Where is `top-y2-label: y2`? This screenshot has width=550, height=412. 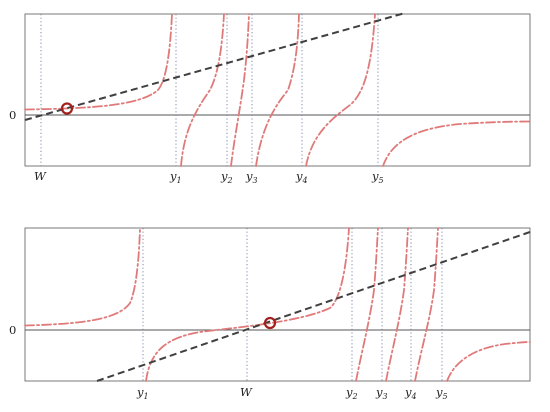
top-y2-label: y2 is located at coordinates (226, 177).